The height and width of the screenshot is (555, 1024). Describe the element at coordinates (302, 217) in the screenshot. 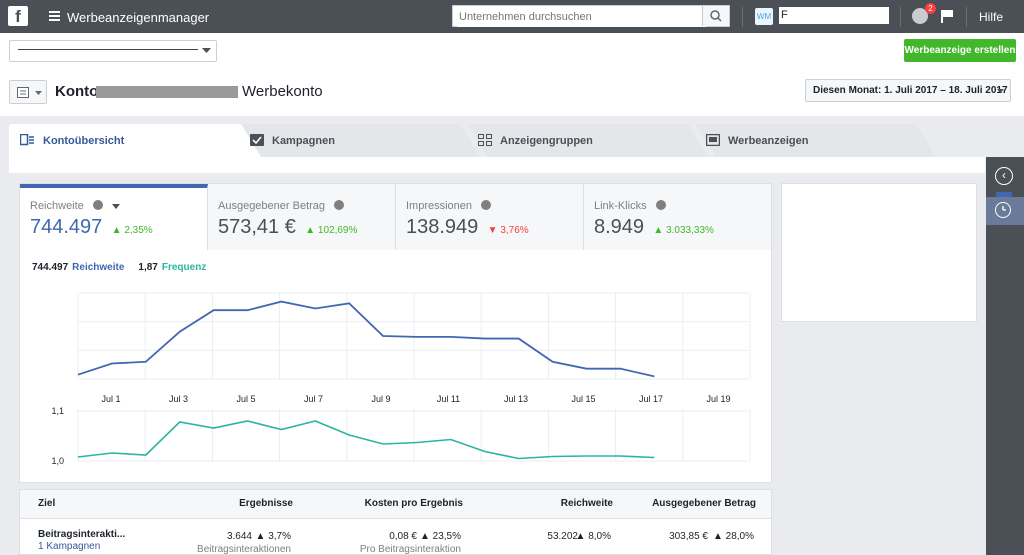

I see `metric-amount-spent: Ausgegebener Betrag 573,41 € ▲ 102,69%` at that location.